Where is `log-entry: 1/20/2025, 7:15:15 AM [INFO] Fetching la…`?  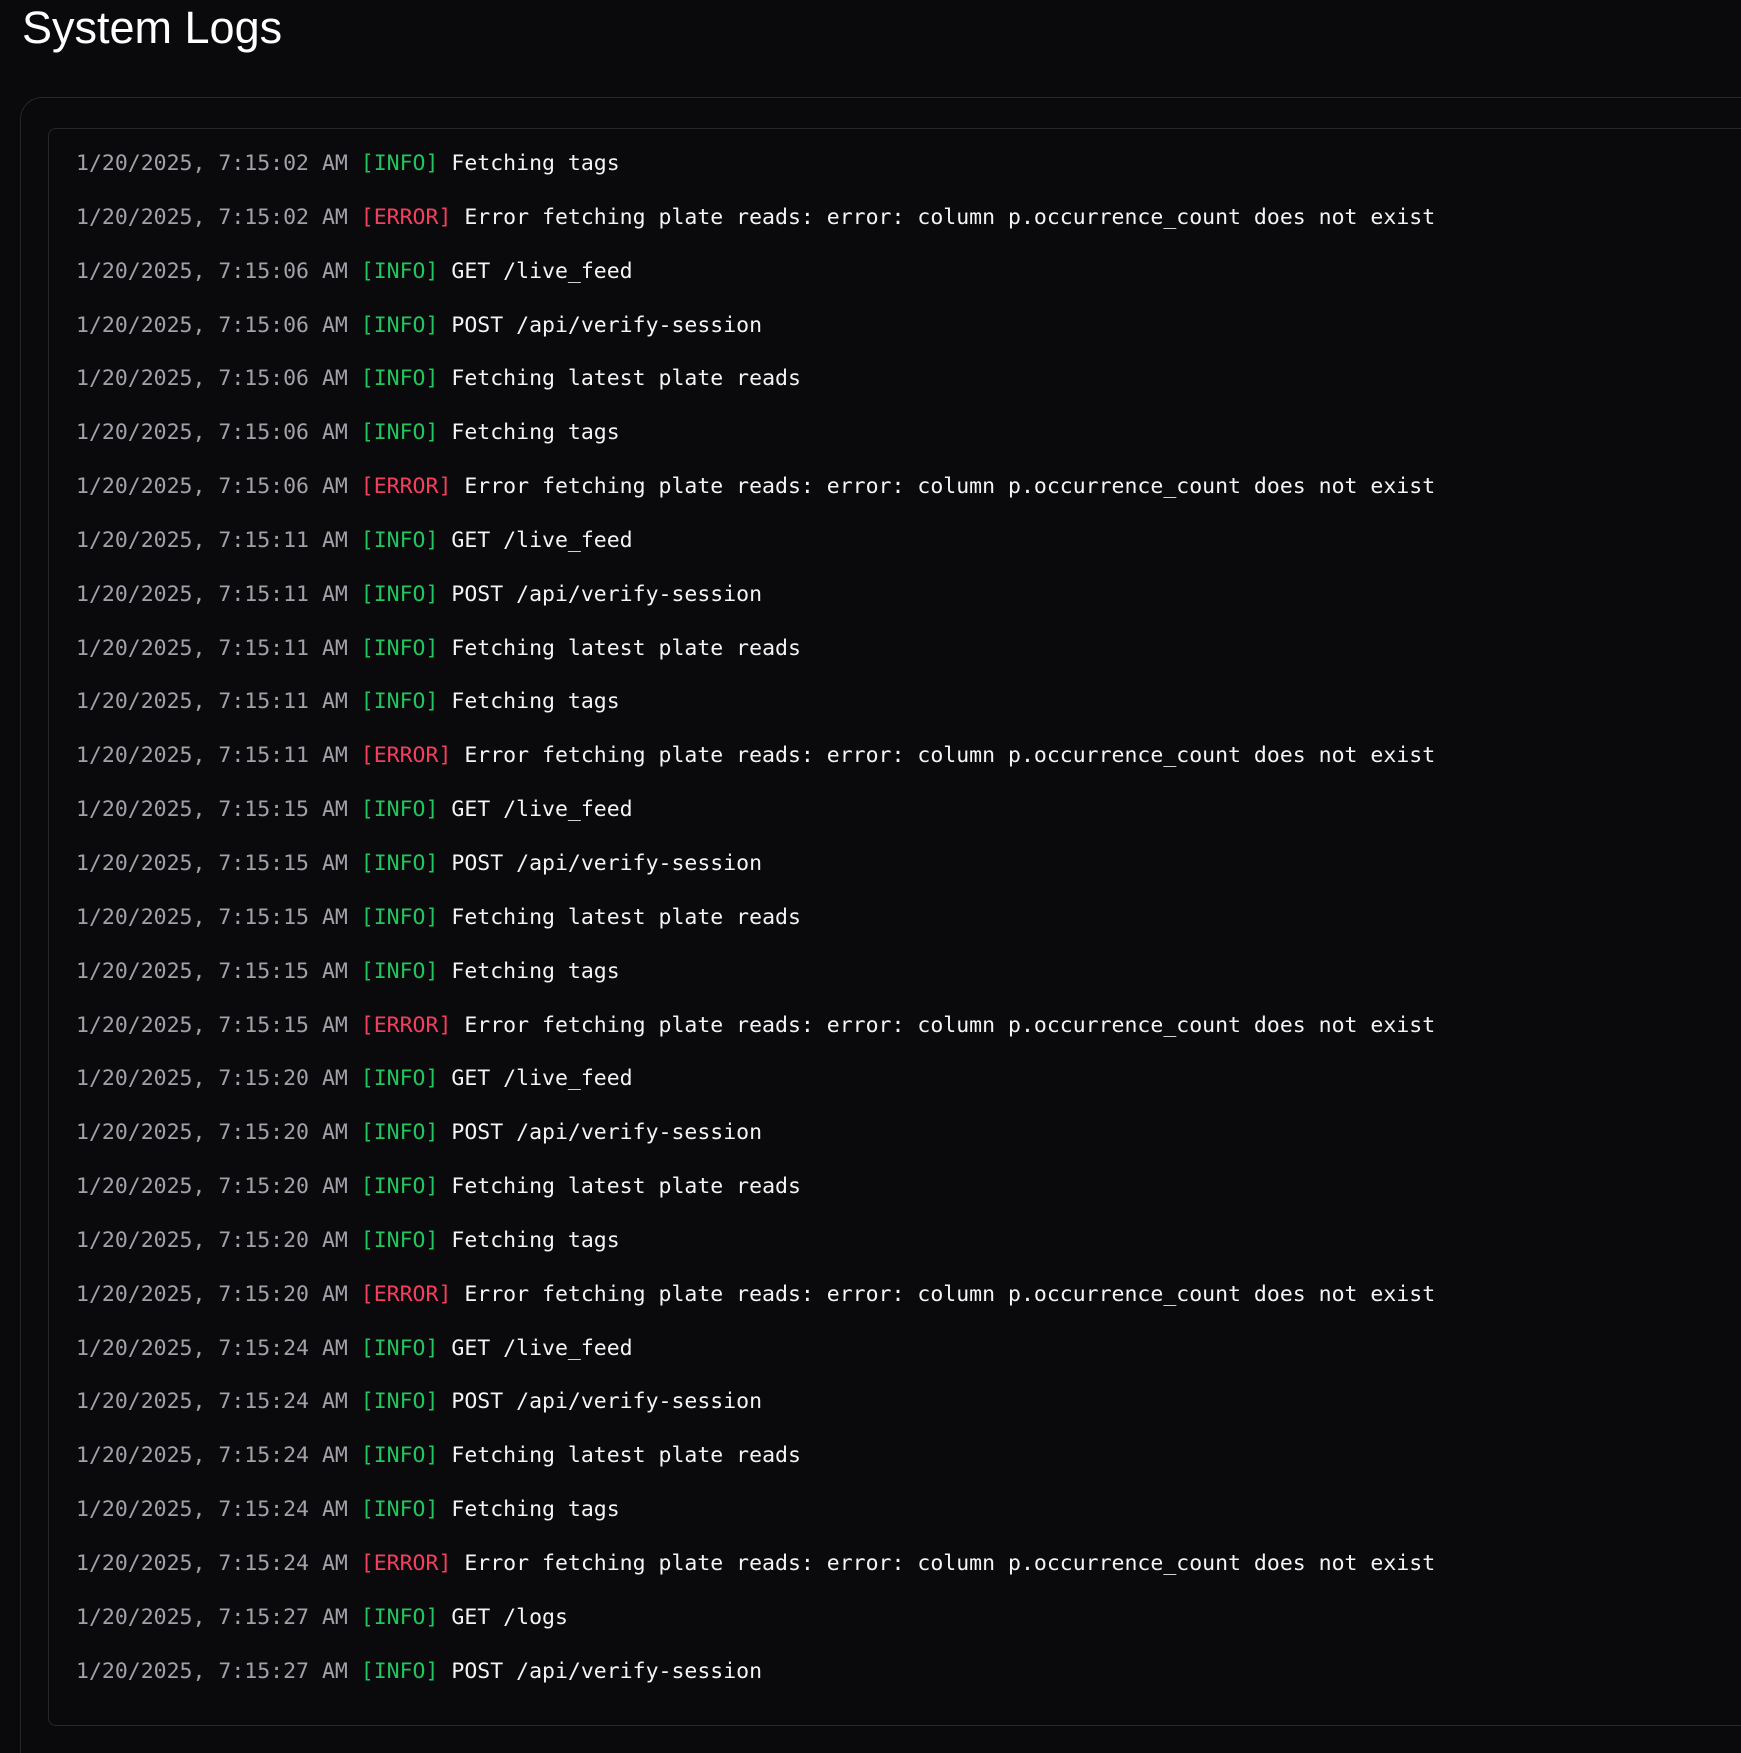
log-entry: 1/20/2025, 7:15:15 AM [INFO] Fetching la… is located at coordinates (895, 918).